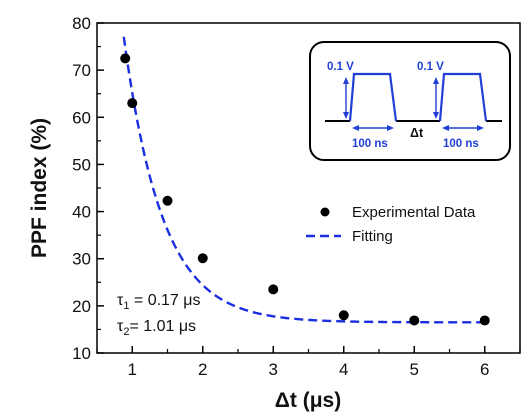 Image resolution: width=530 pixels, height=417 pixels. I want to click on pulse-inset: 0.1 V 0.1 V 100 ns 100 ns Δt, so click(410, 101).